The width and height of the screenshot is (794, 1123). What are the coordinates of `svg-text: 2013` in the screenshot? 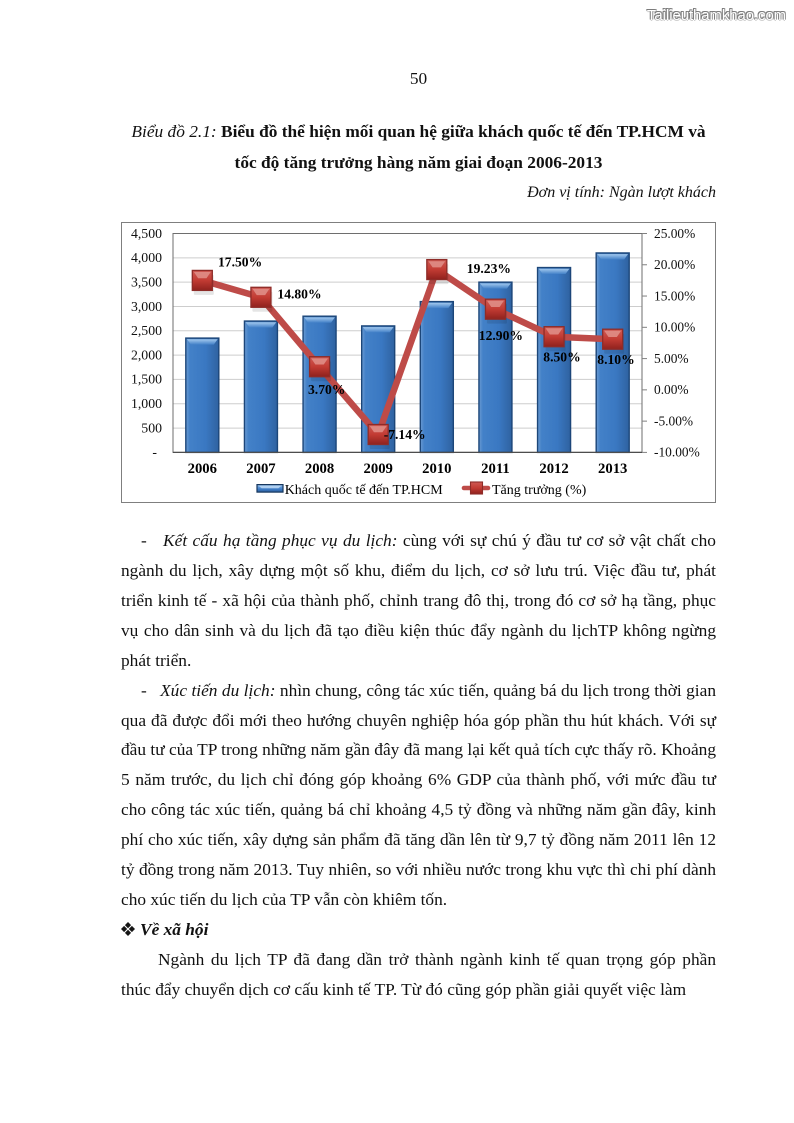 It's located at (612, 469).